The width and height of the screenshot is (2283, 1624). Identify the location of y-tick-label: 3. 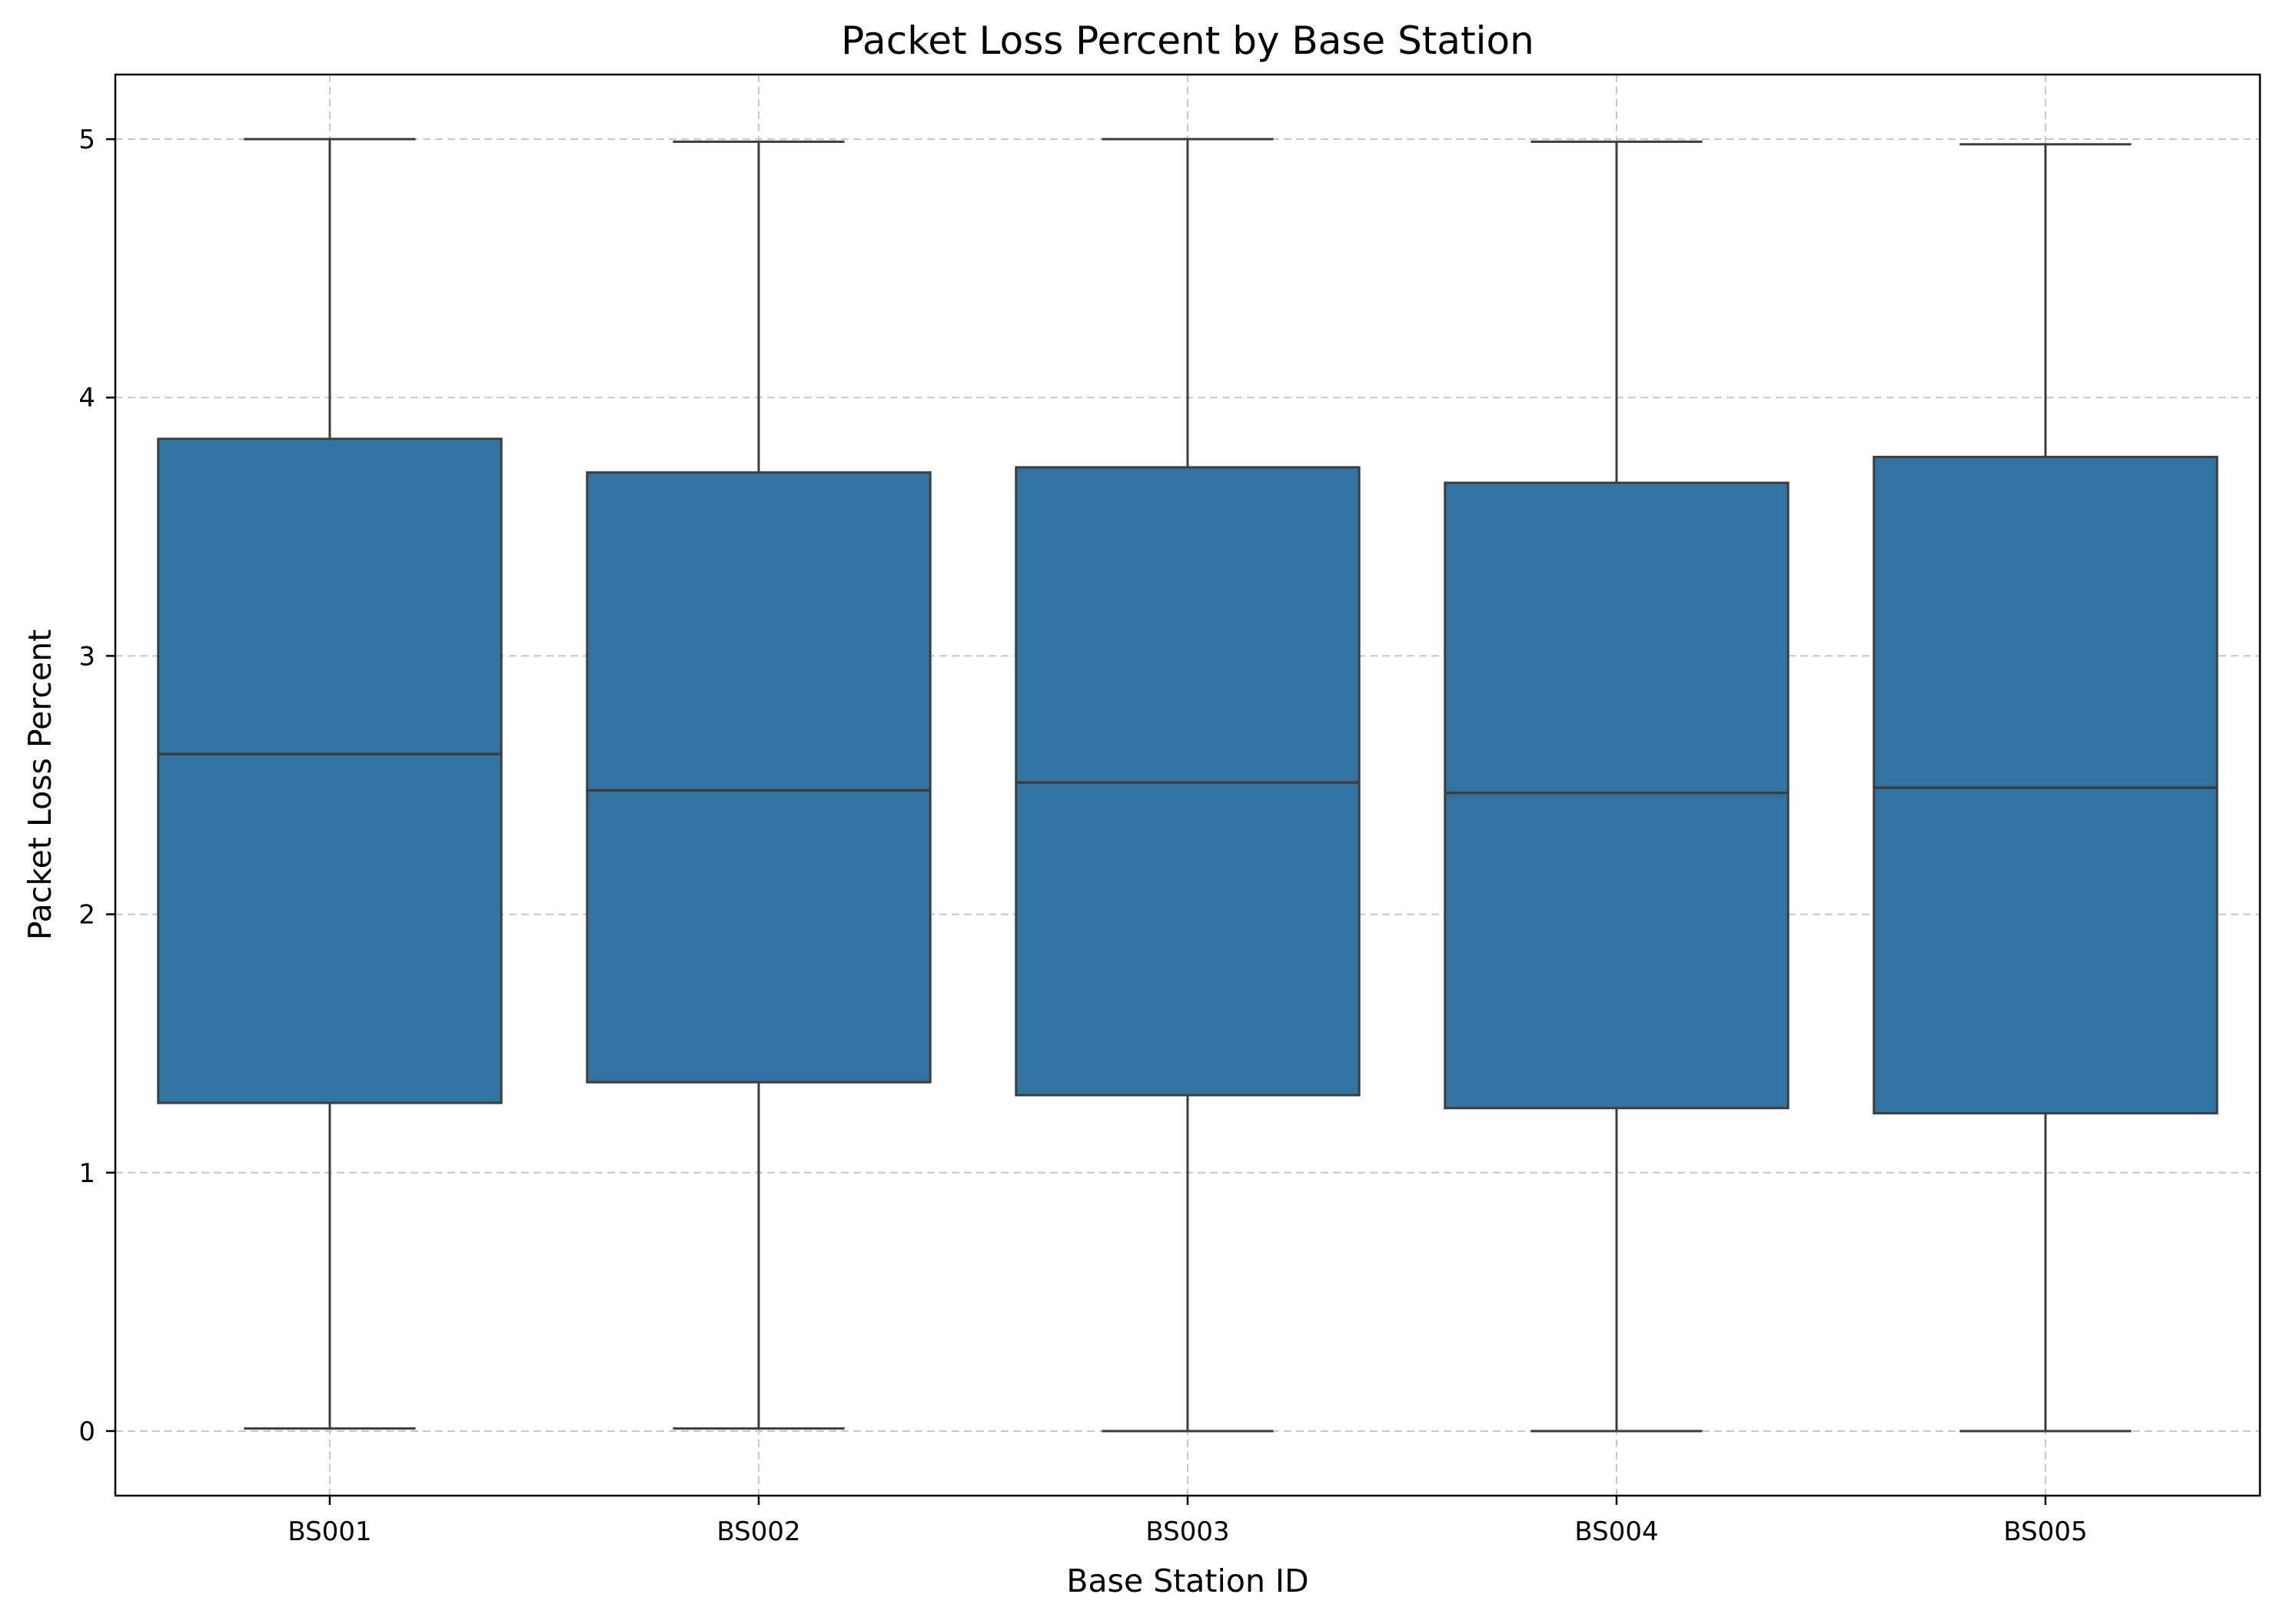
(86, 657).